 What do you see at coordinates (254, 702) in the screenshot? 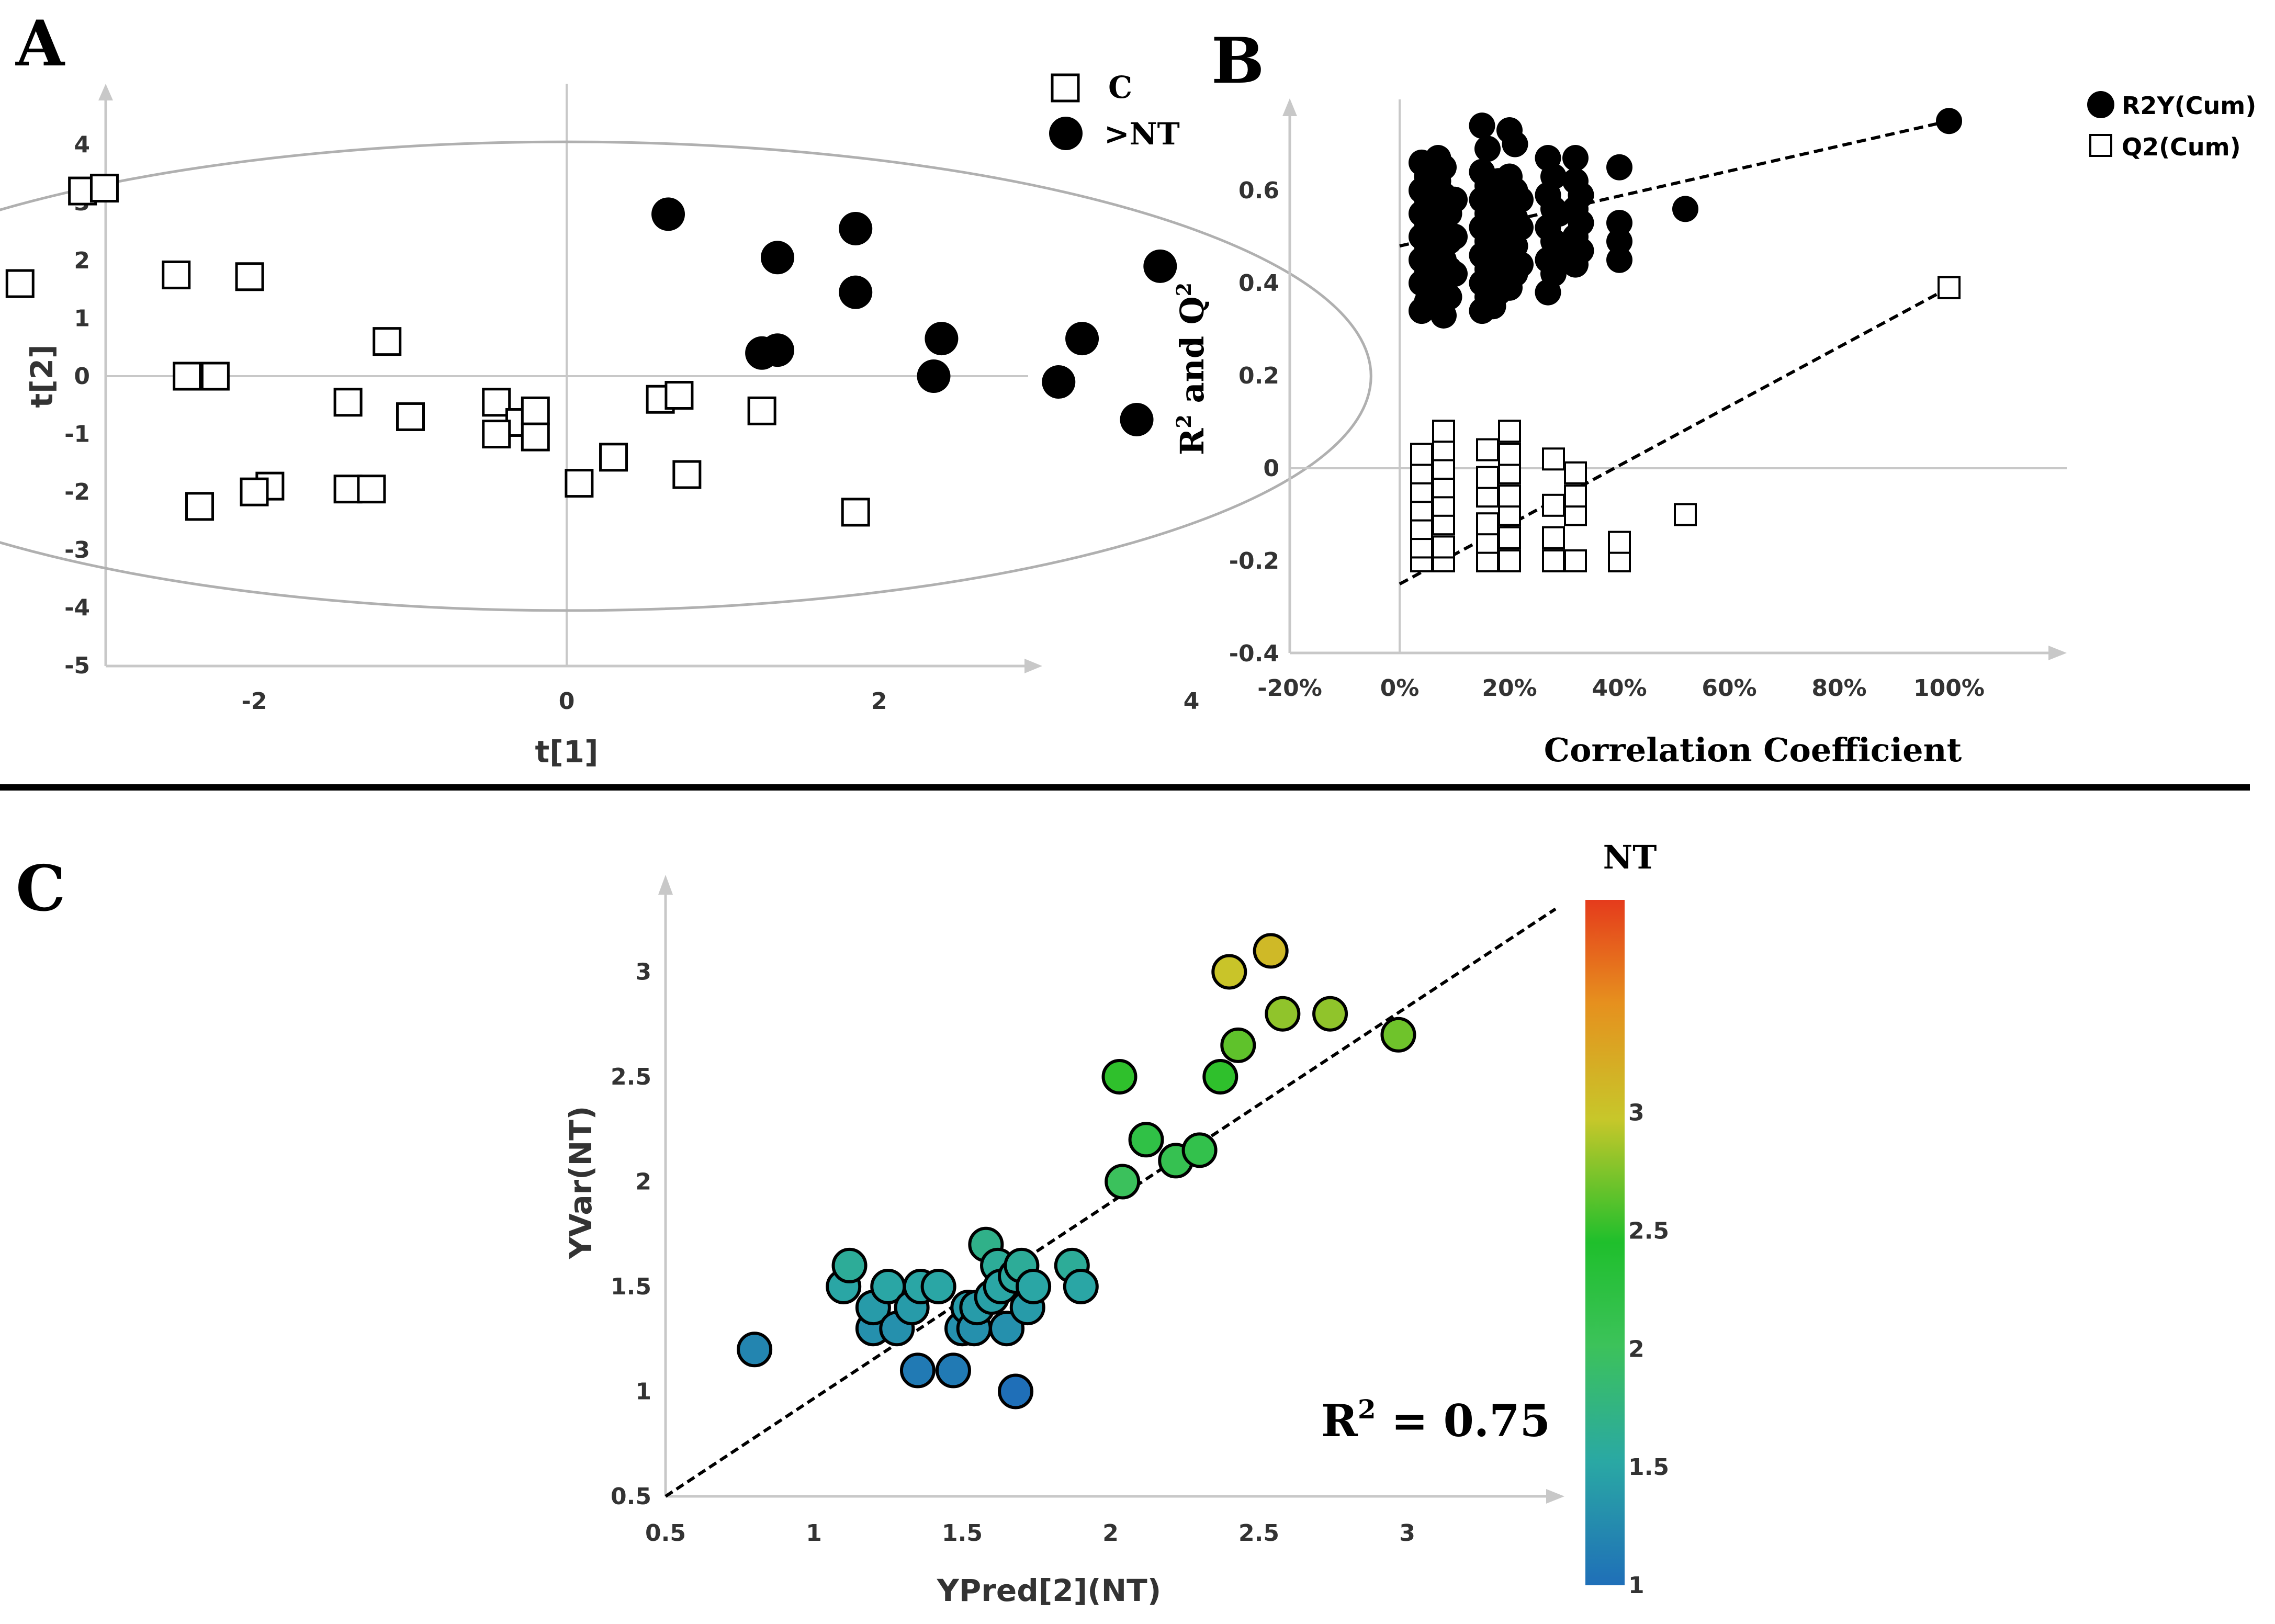
I see `a-x-tick-label: -2` at bounding box center [254, 702].